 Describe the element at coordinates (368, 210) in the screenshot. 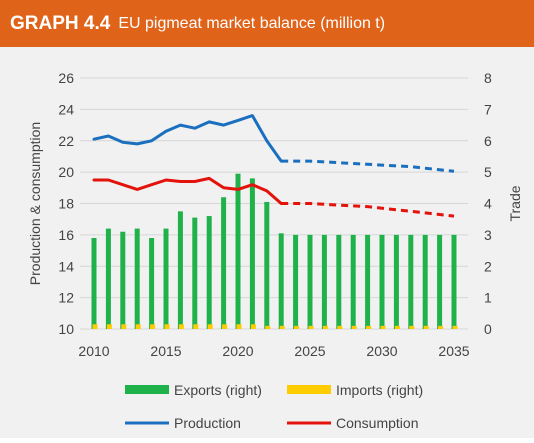

I see `consumption-line-projection` at that location.